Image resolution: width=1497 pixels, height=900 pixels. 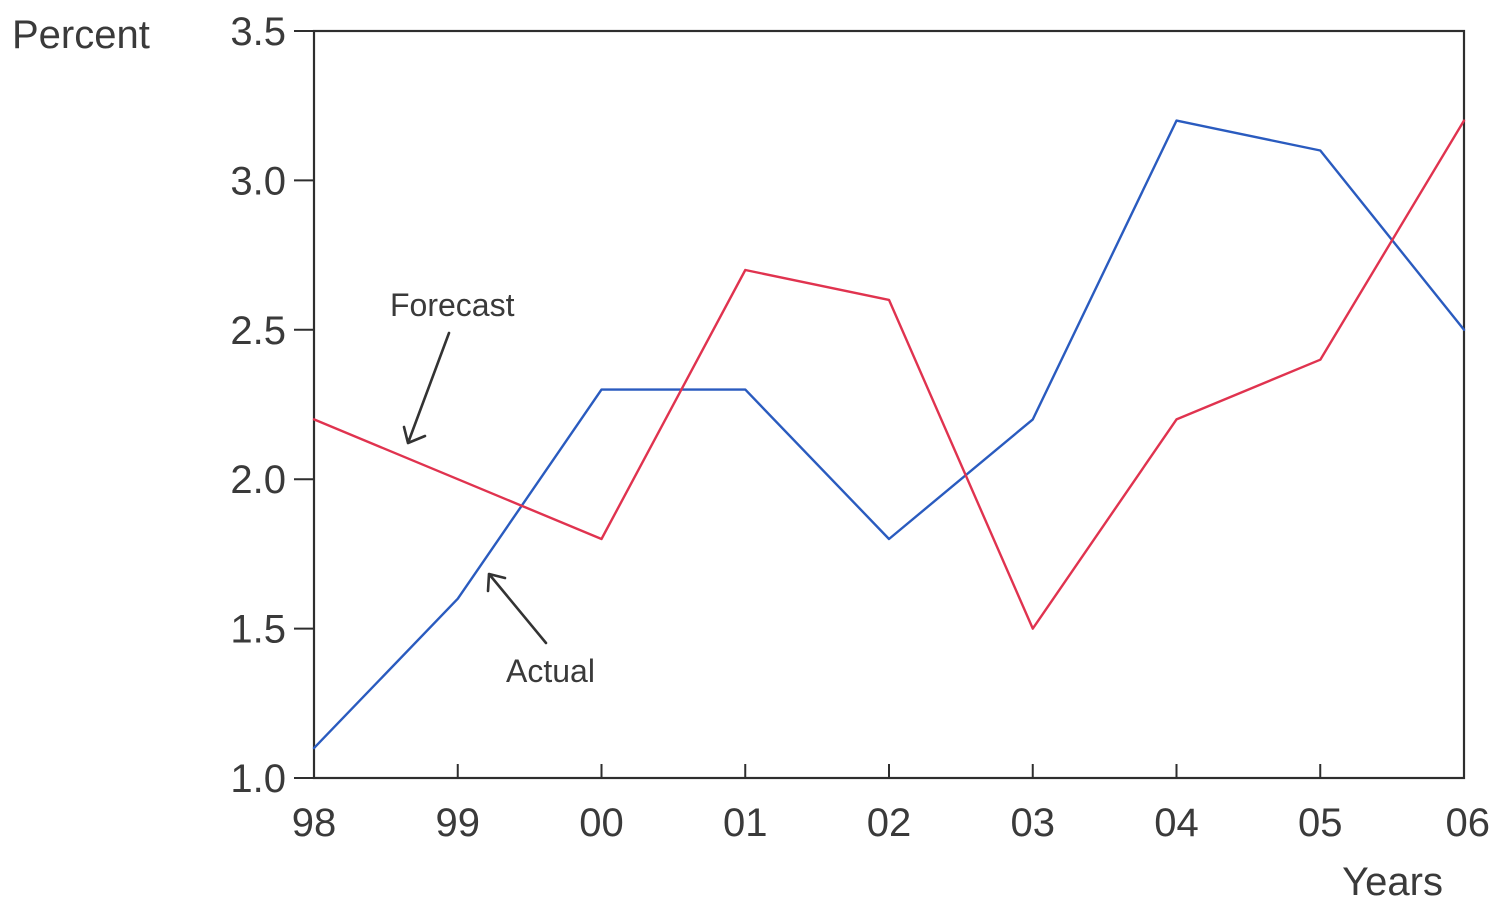 I want to click on x-tick-label: 01, so click(x=745, y=823).